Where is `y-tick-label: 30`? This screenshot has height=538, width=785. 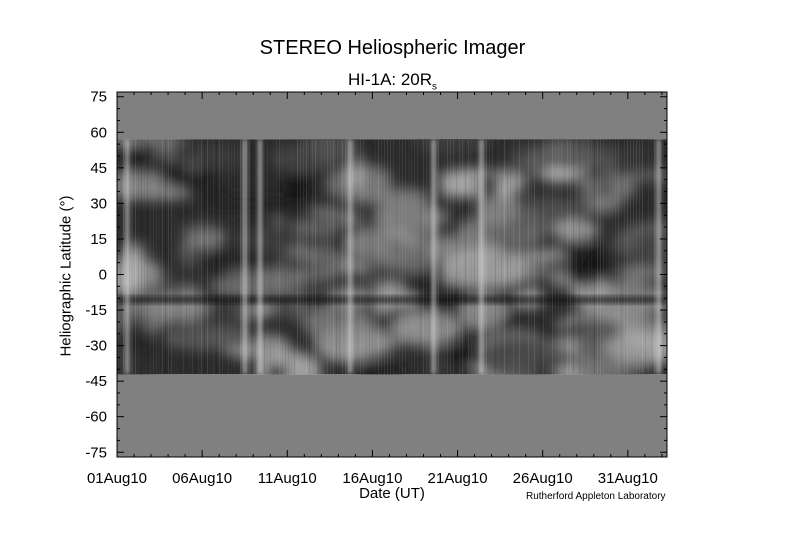 y-tick-label: 30 is located at coordinates (98, 203).